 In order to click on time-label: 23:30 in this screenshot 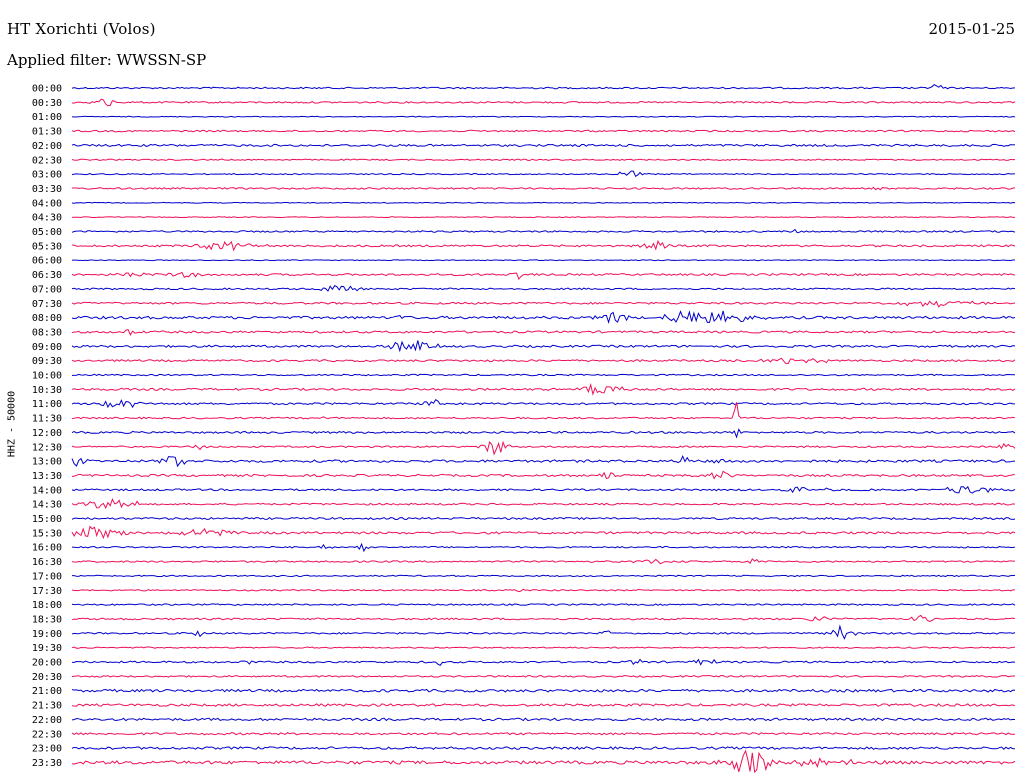, I will do `click(47, 763)`.